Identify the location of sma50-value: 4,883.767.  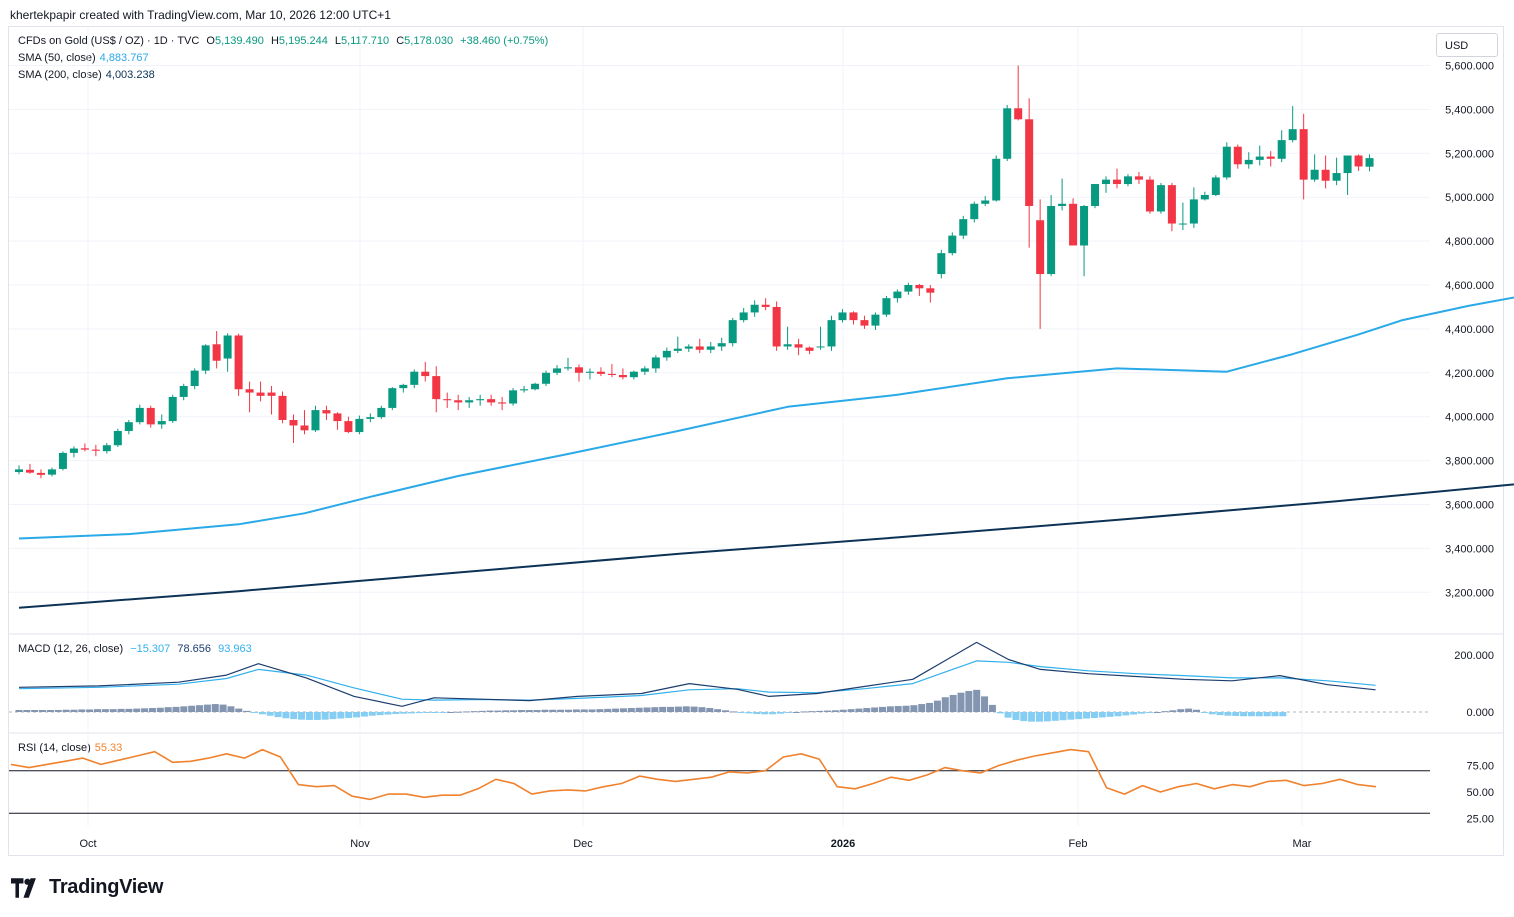
(124, 58).